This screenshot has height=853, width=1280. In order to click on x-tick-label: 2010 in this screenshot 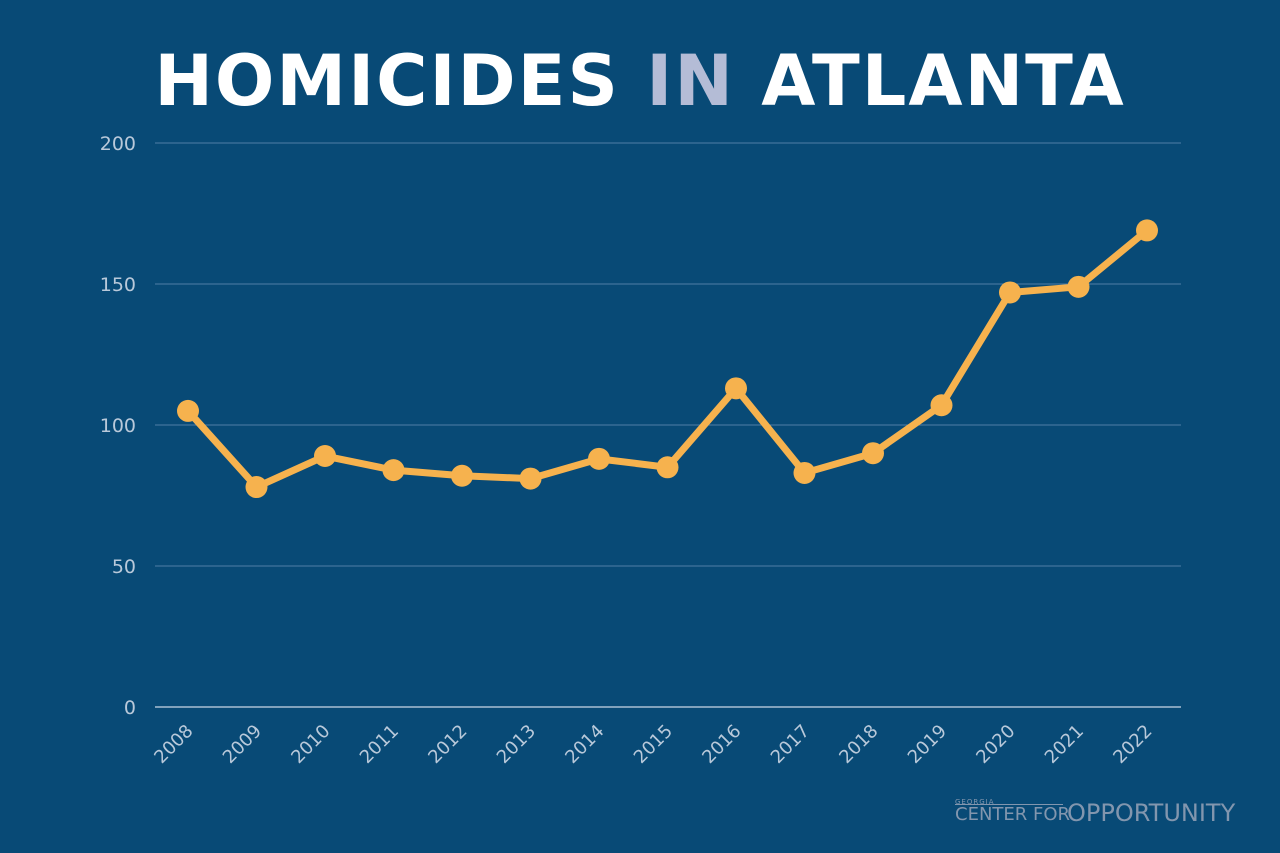, I will do `click(310, 744)`.